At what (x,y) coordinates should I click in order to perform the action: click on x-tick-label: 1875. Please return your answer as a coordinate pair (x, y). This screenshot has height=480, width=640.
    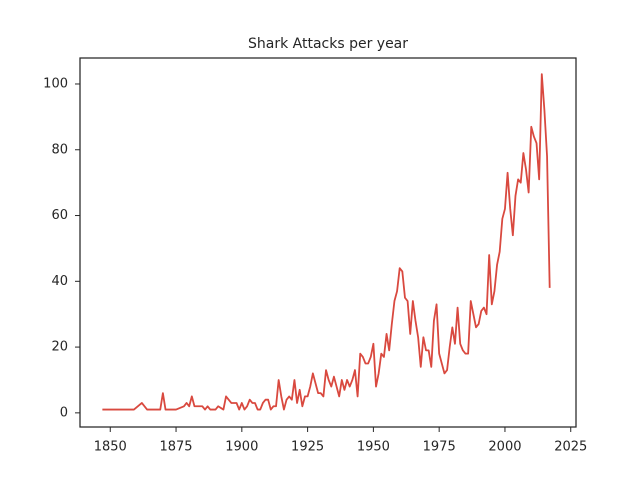
    Looking at the image, I should click on (175, 447).